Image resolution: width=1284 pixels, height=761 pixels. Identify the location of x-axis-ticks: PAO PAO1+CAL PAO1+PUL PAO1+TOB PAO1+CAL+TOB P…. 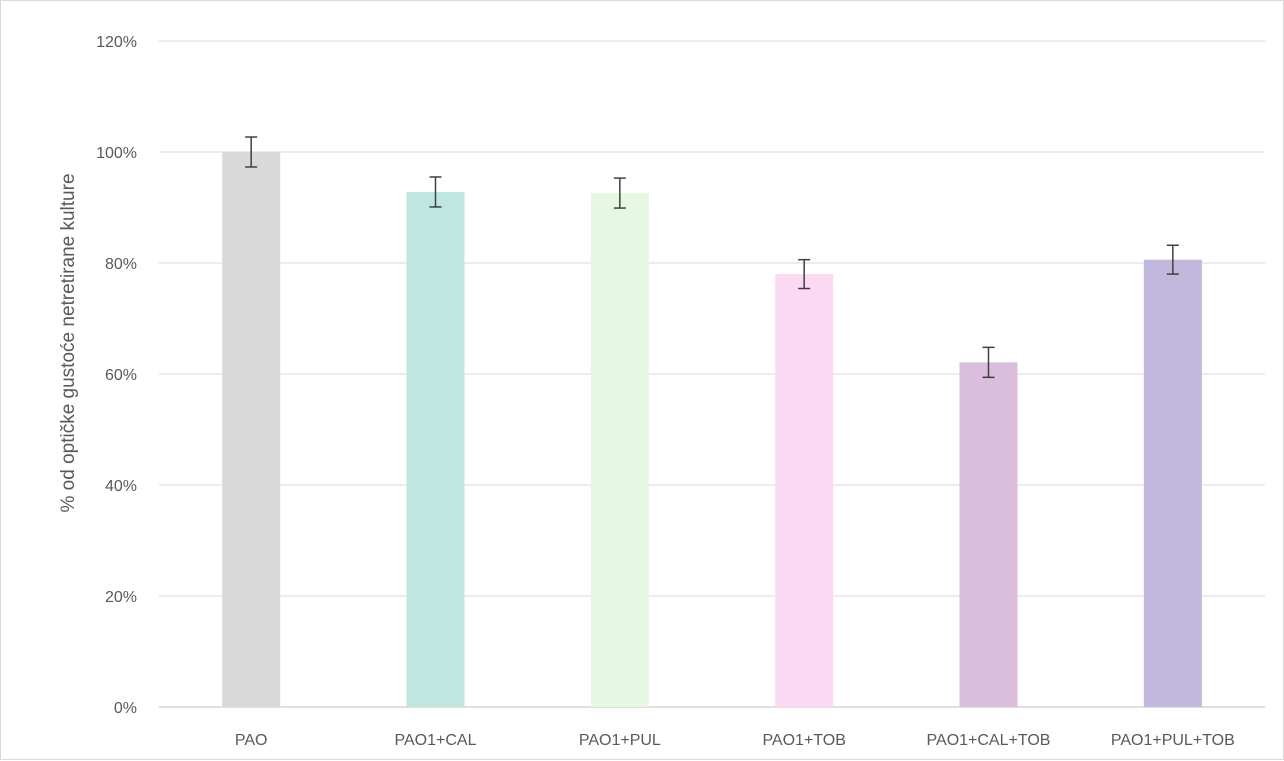
(735, 740).